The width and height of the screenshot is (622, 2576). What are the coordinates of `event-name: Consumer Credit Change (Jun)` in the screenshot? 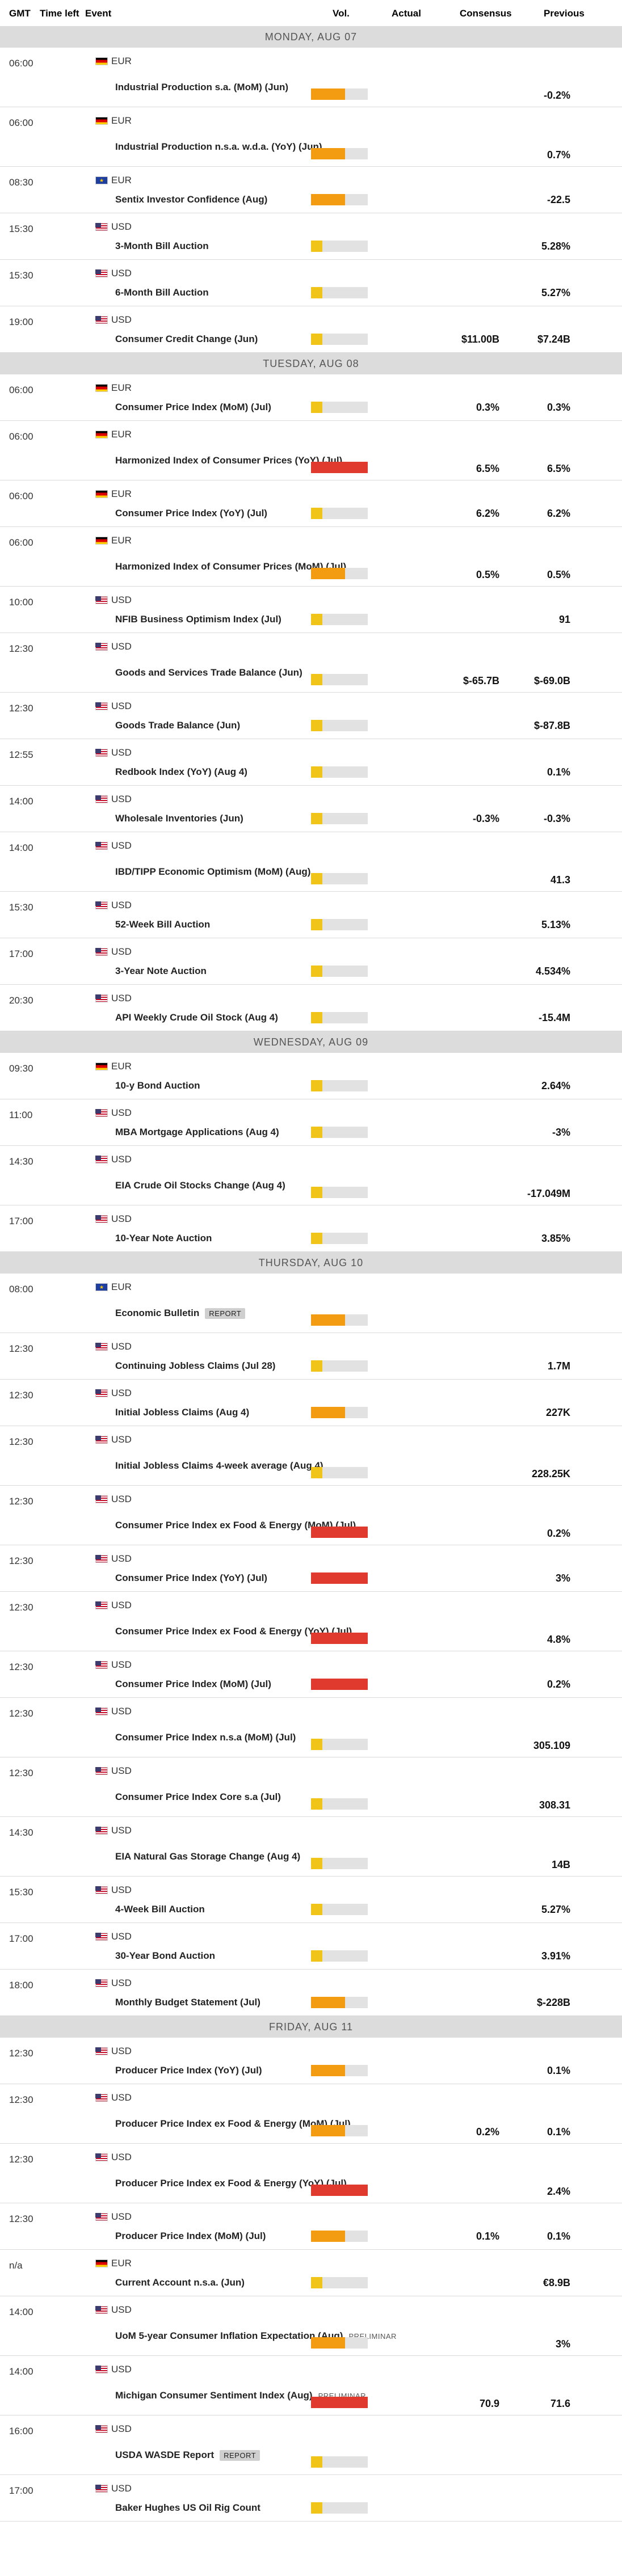 It's located at (186, 339).